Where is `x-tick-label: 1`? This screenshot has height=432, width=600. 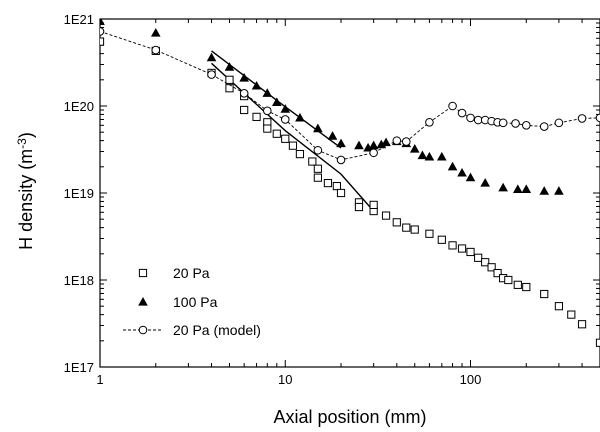
x-tick-label: 1 is located at coordinates (99, 379).